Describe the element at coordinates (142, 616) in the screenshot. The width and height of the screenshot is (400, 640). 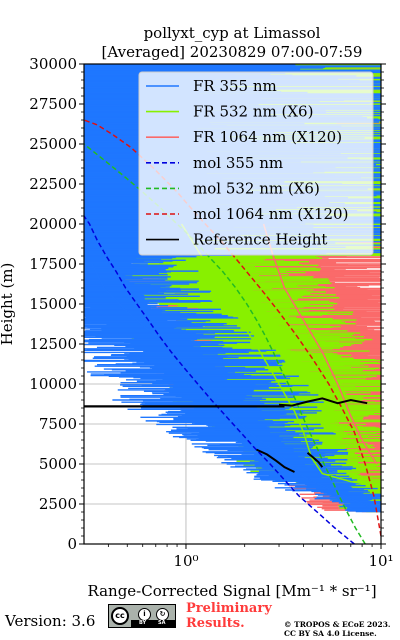
I see `cc-by-sa-icon: cc i ↻ BY SA` at that location.